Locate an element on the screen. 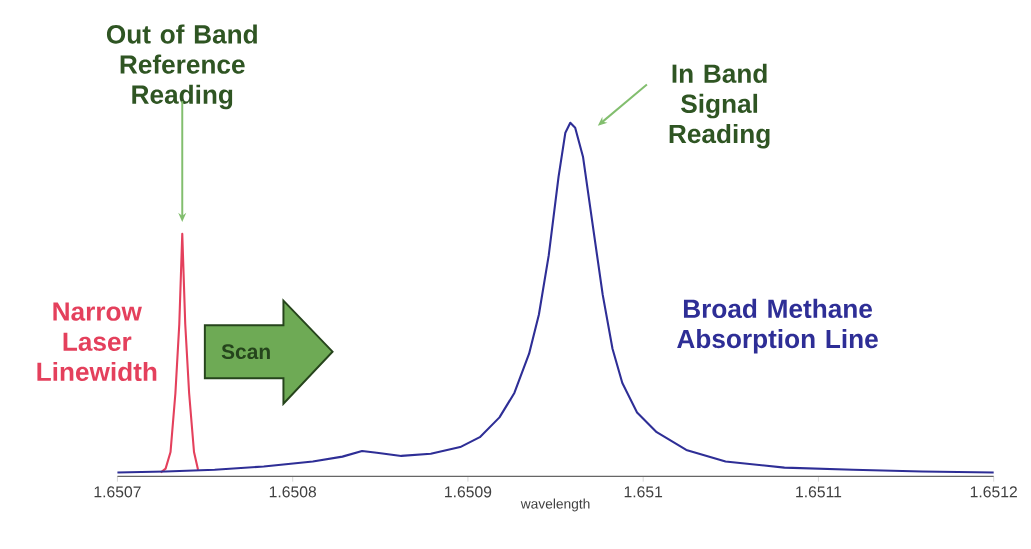  text: Broad Methane Absorption Line is located at coordinates (777, 326).